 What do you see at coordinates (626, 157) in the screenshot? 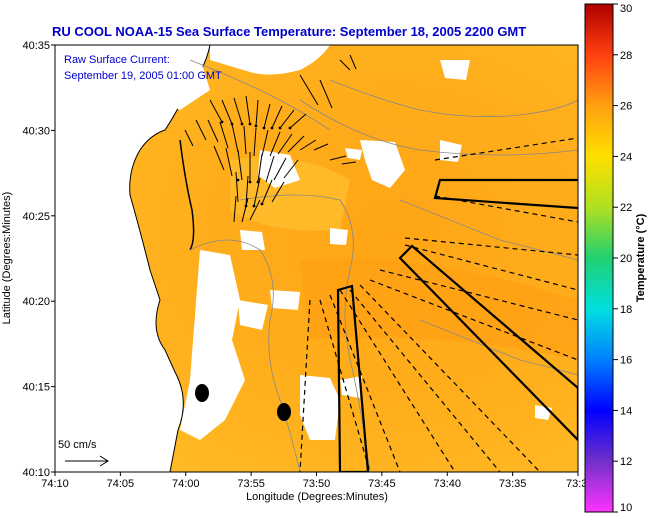
I see `colorbar-tick-label: 24` at bounding box center [626, 157].